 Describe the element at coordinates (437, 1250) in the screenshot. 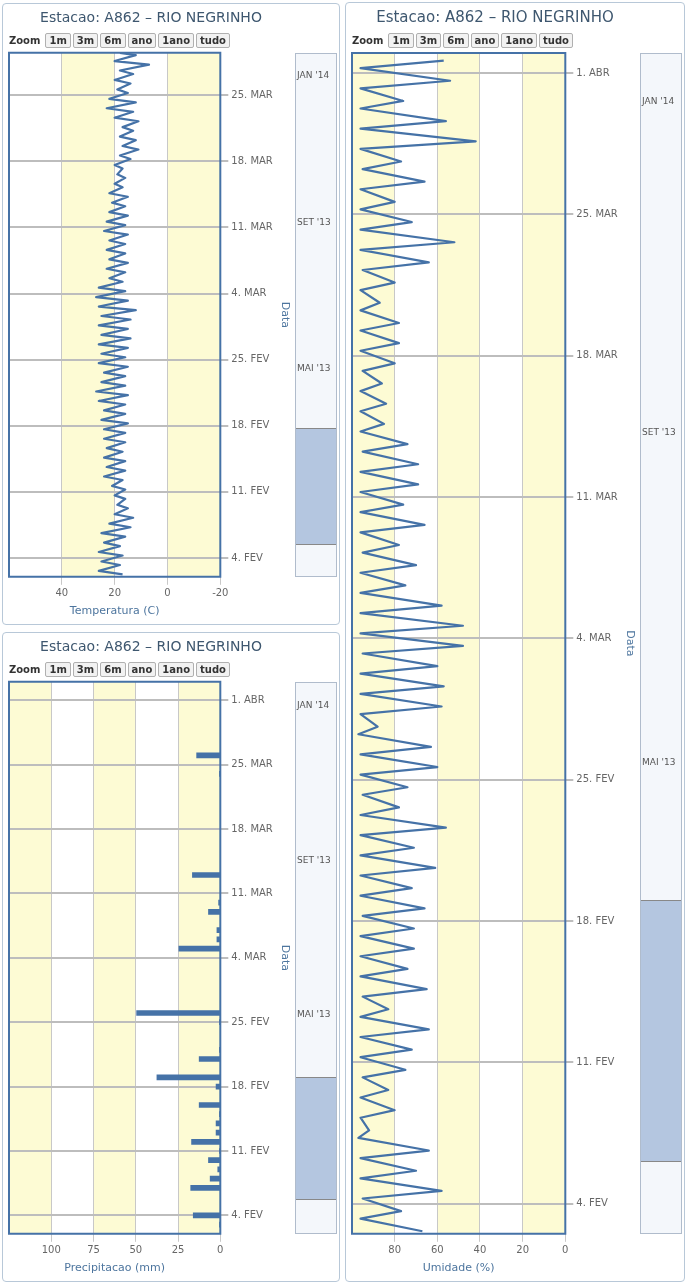

I see `x-tick-label: 60` at that location.